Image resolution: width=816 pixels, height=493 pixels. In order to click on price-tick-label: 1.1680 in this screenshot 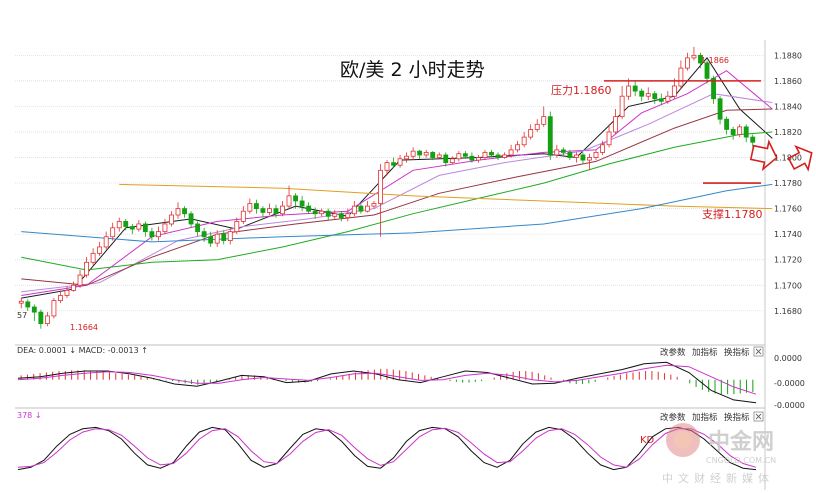, I will do `click(788, 311)`.